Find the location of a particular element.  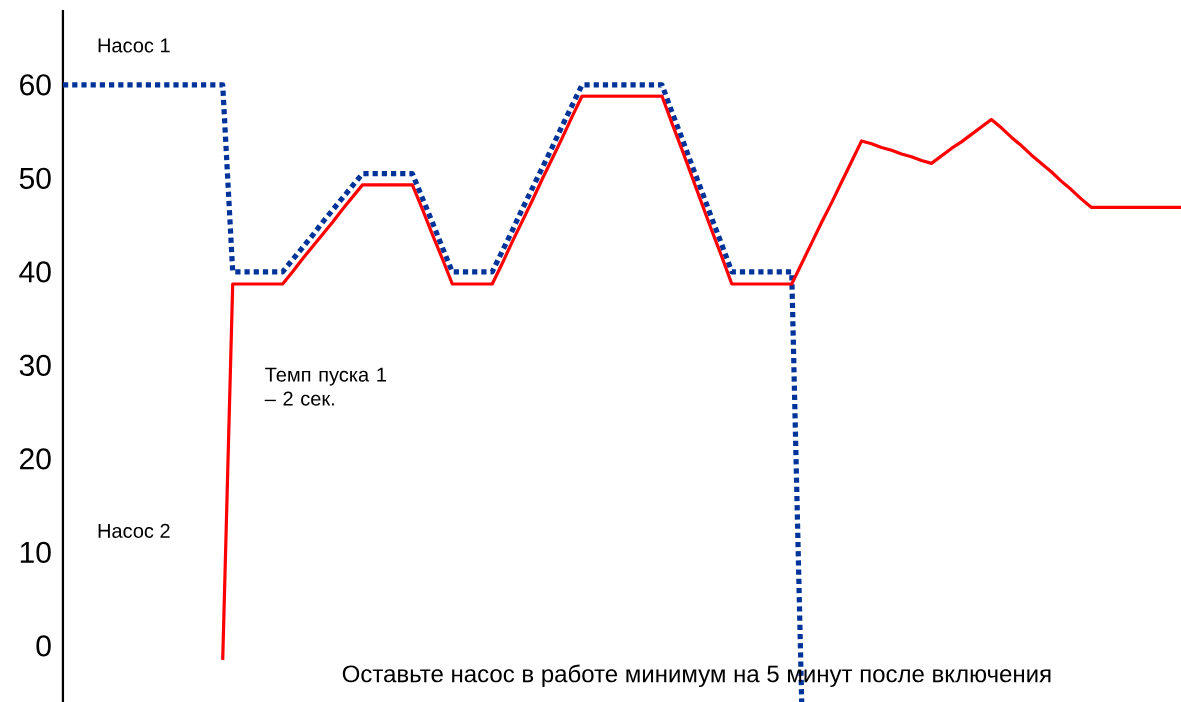

text: Насос 2 is located at coordinates (134, 530).